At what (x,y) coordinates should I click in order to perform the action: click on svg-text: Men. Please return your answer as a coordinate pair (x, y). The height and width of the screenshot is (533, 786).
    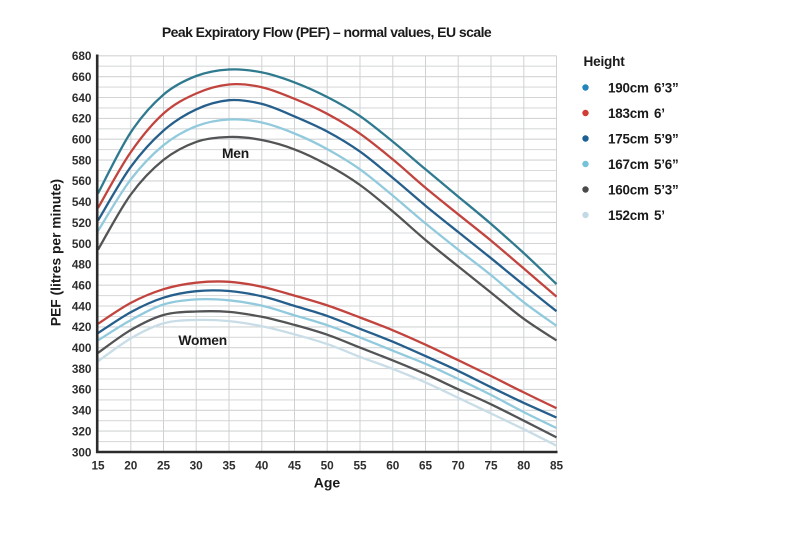
    Looking at the image, I should click on (235, 153).